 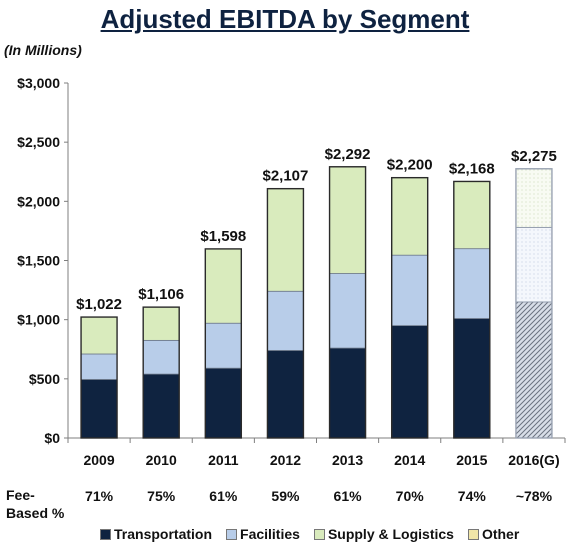 I want to click on bar-total-label: $2,292, so click(x=348, y=154).